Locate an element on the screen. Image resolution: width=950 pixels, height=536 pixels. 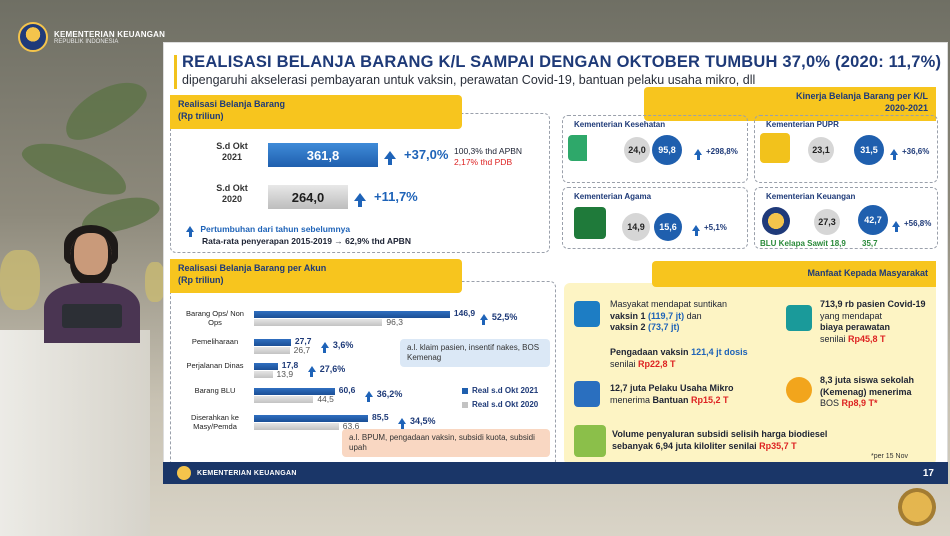
kemenag-logo-icon is located at coordinates (590, 223).